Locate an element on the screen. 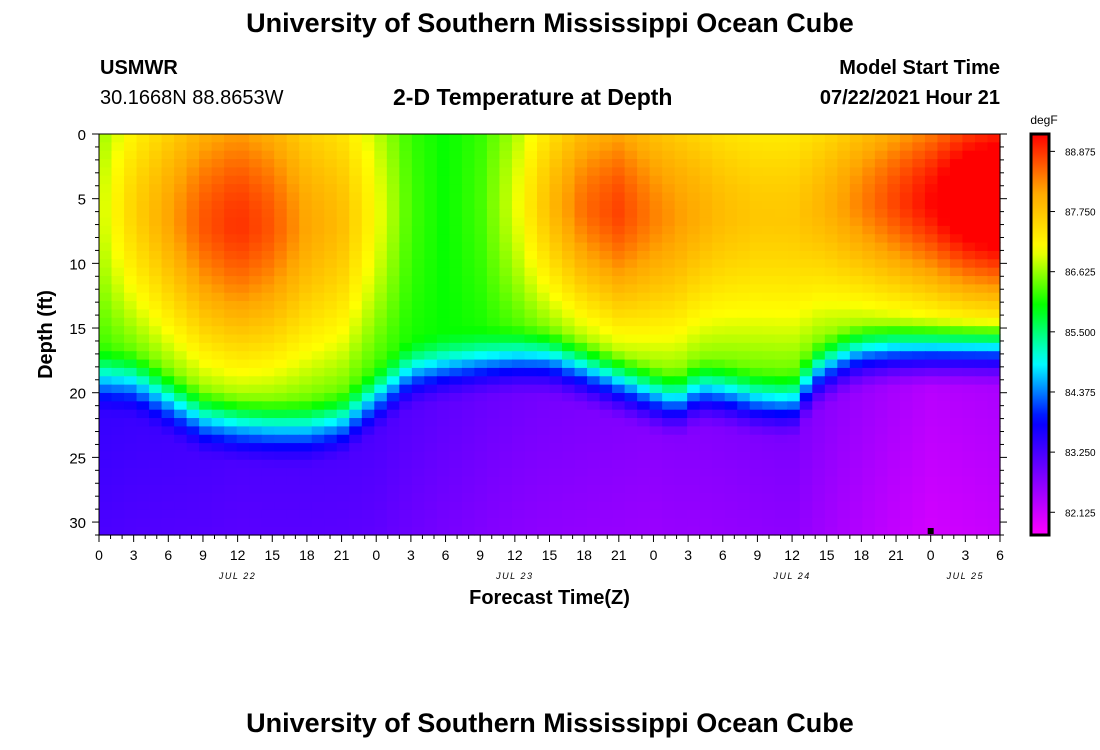 This screenshot has width=1100, height=750. date-label: JUL 24 is located at coordinates (791, 576).